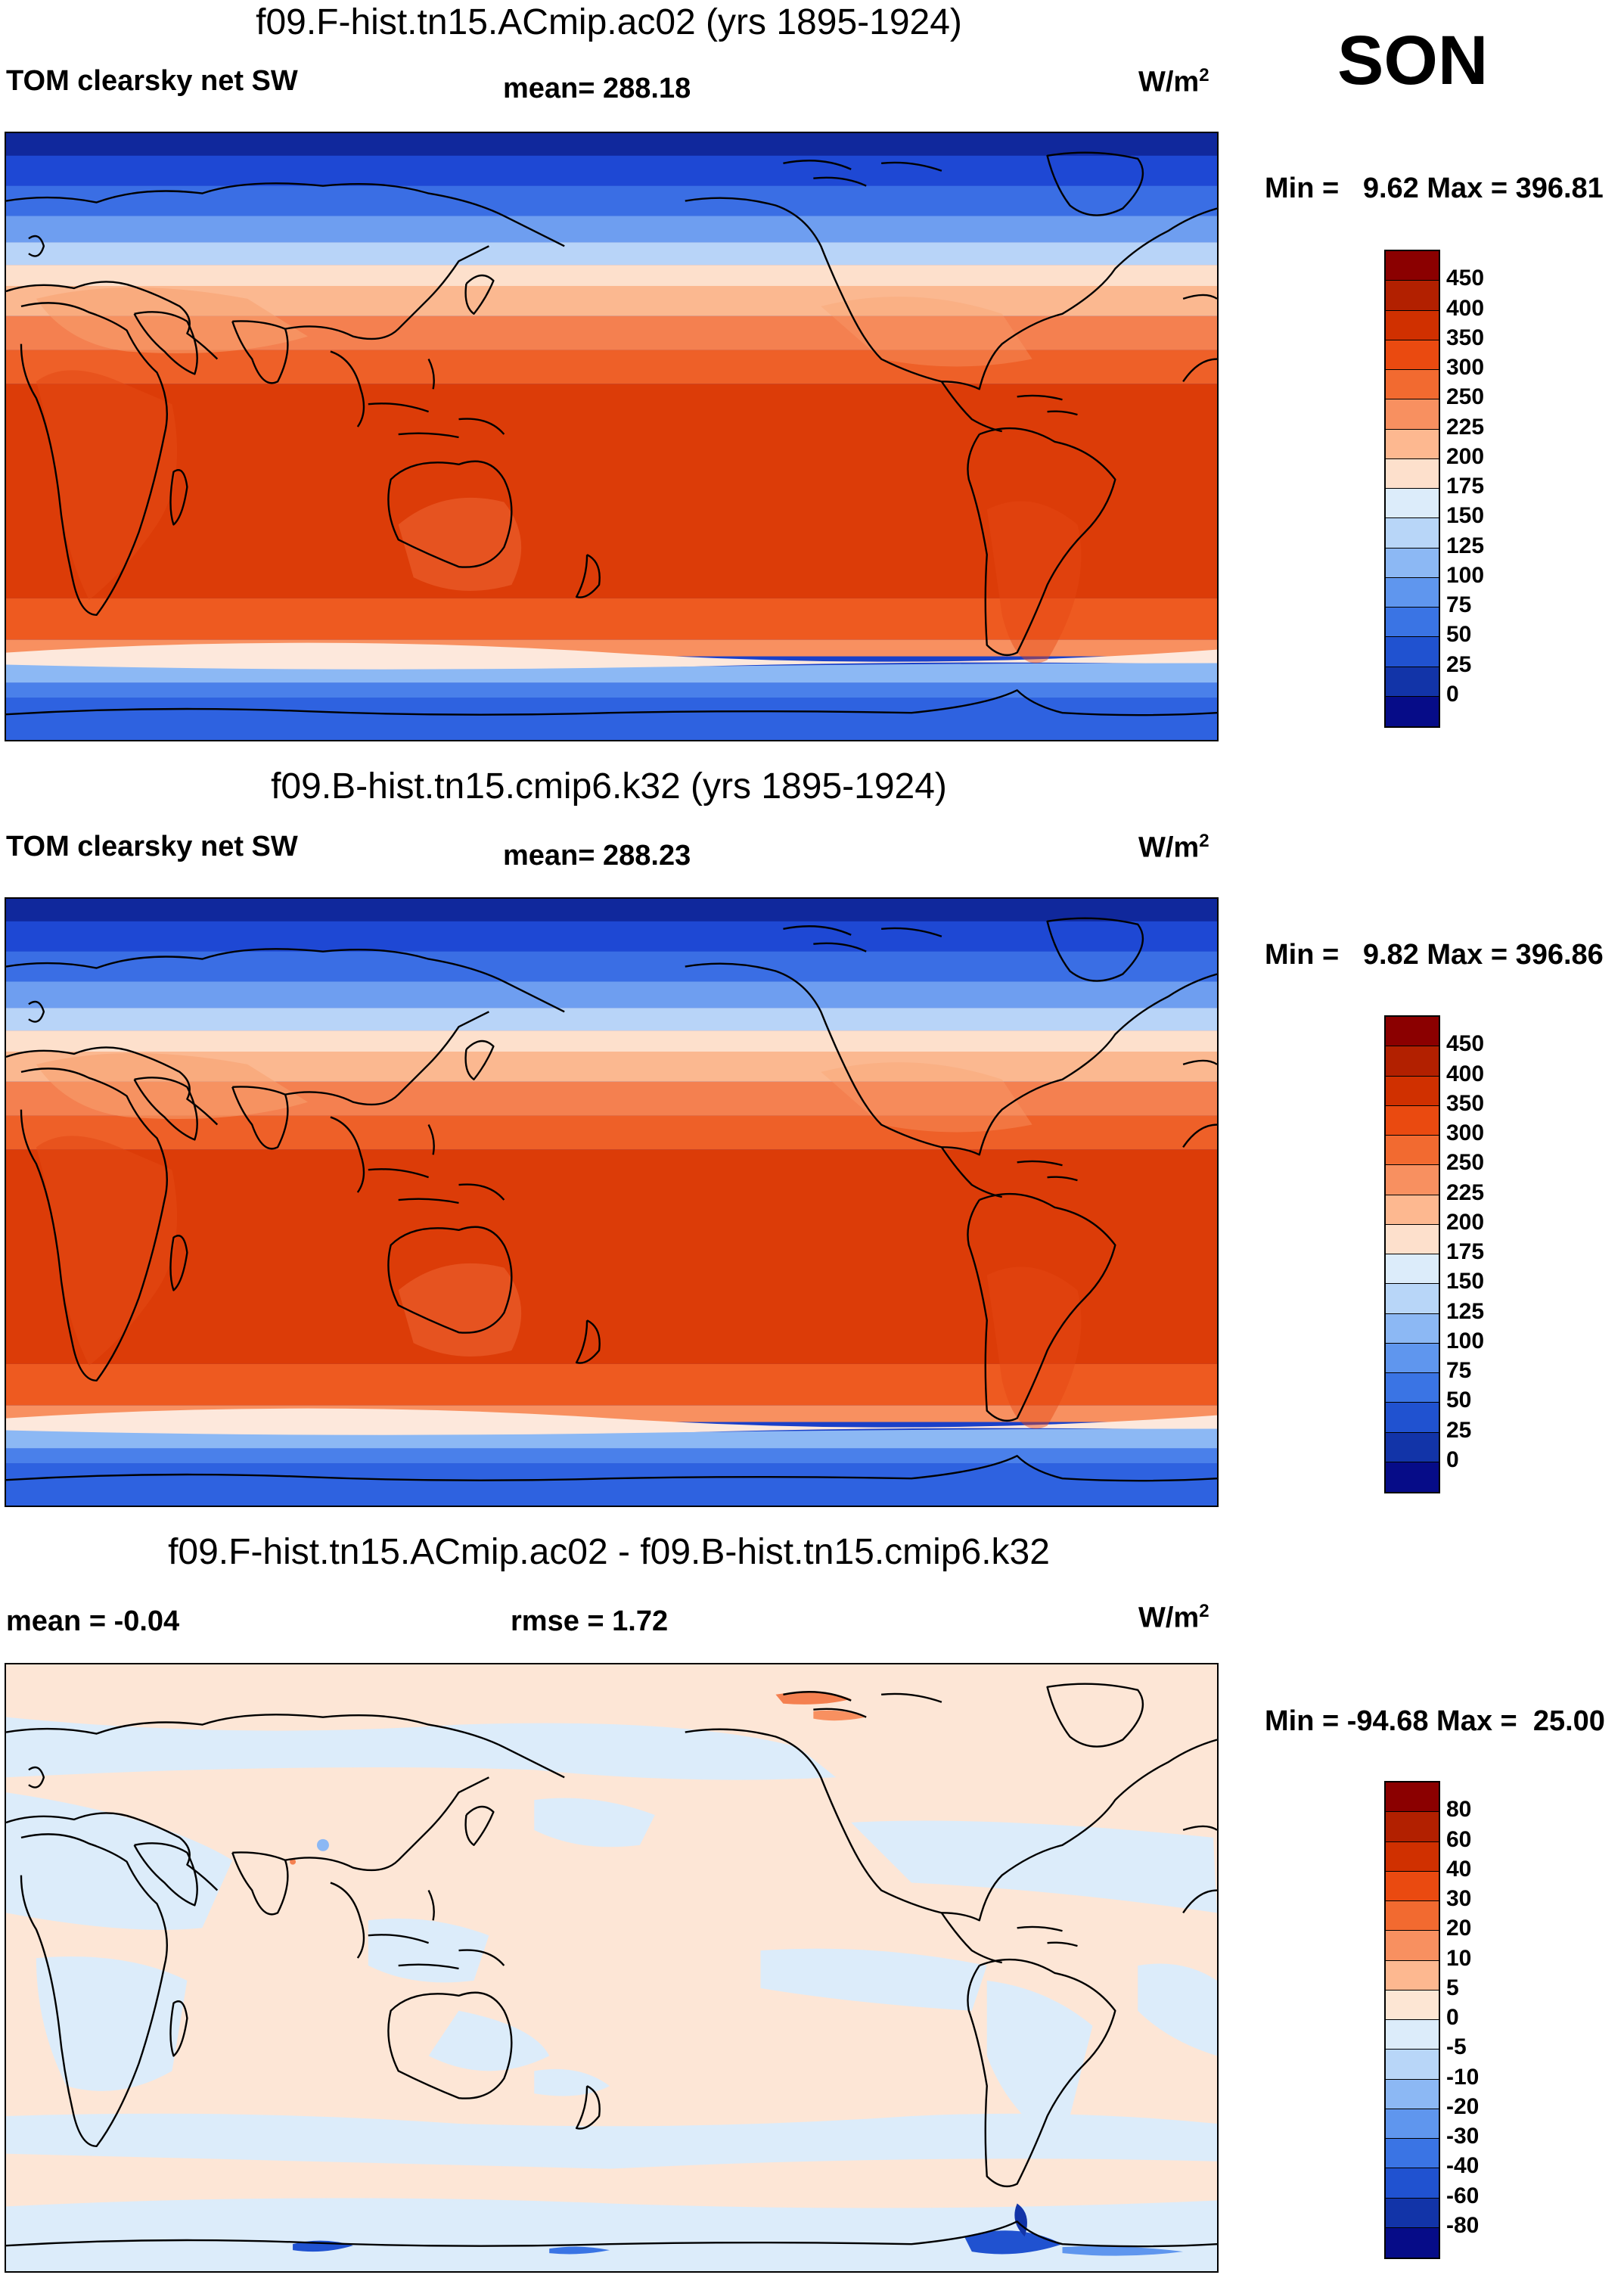 The image size is (1624, 2278). I want to click on colorbar-tick-label: 5, so click(1452, 1987).